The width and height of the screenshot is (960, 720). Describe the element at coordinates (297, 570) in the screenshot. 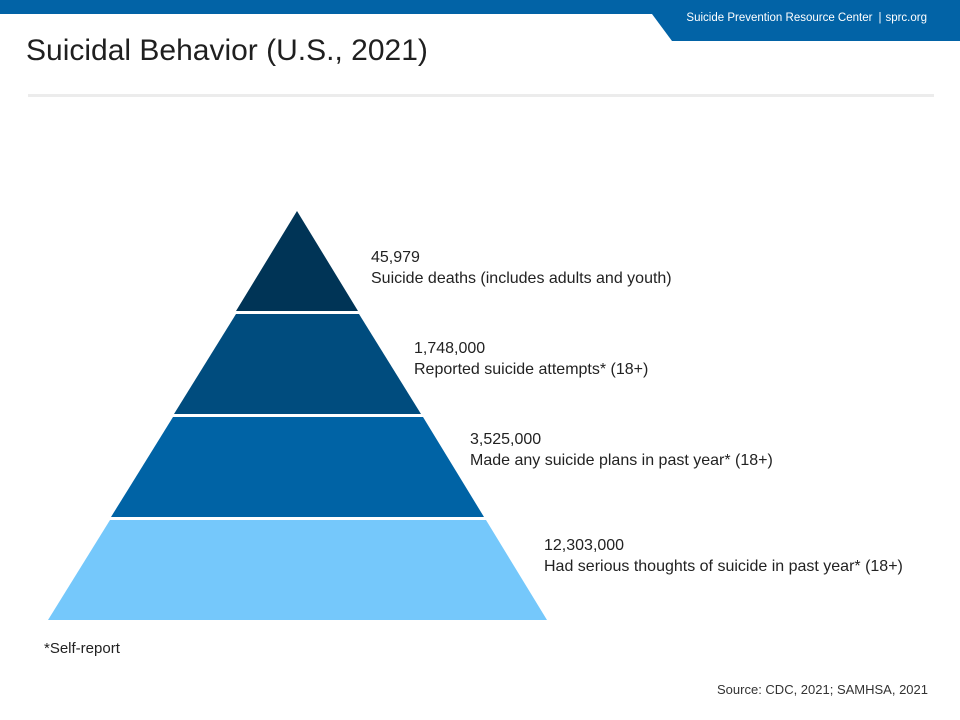

I see `pyramid-tier-thoughts` at that location.